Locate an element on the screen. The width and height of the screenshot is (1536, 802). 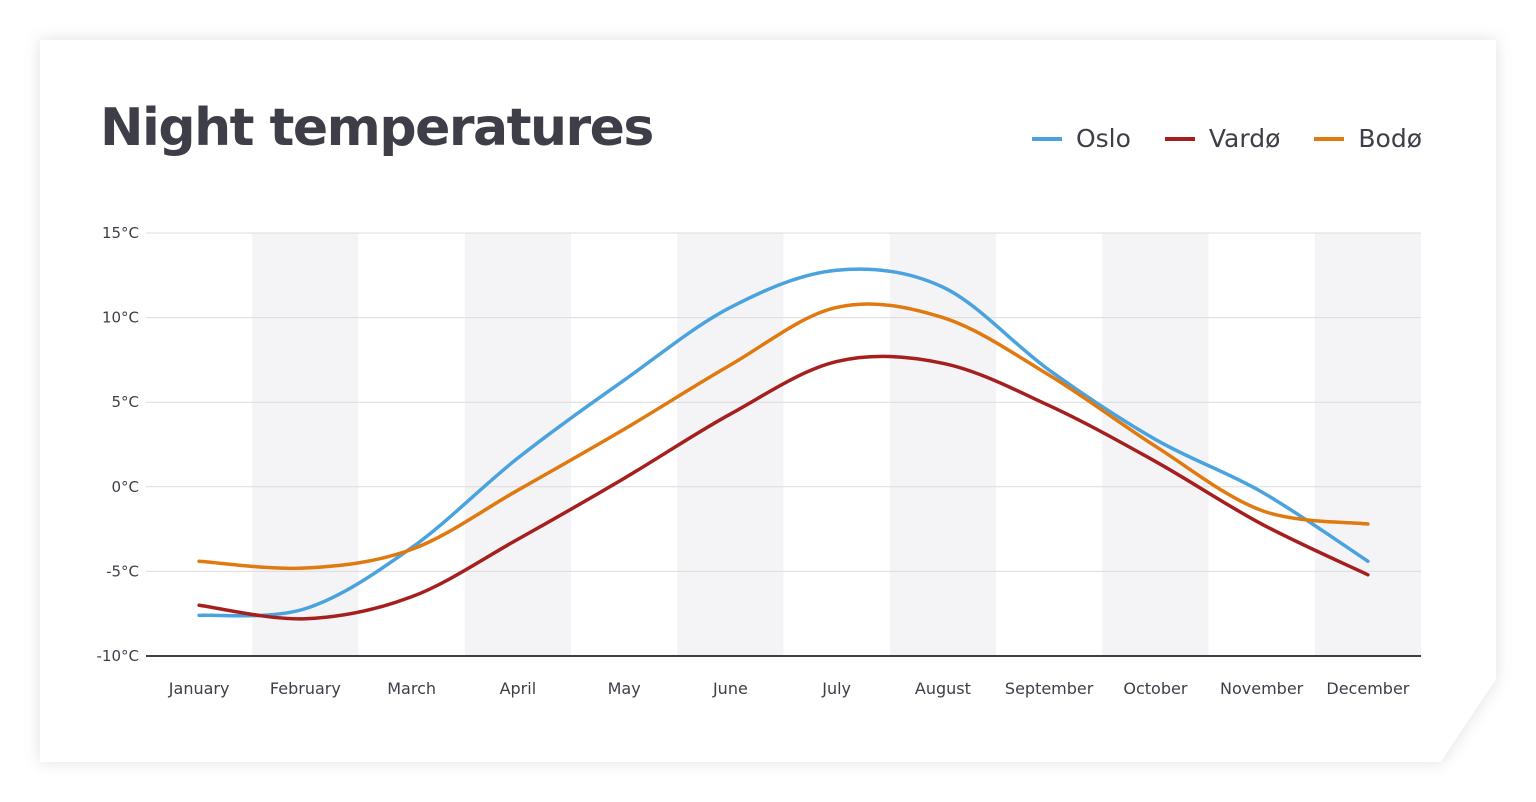
x-tick-label: May is located at coordinates (624, 688).